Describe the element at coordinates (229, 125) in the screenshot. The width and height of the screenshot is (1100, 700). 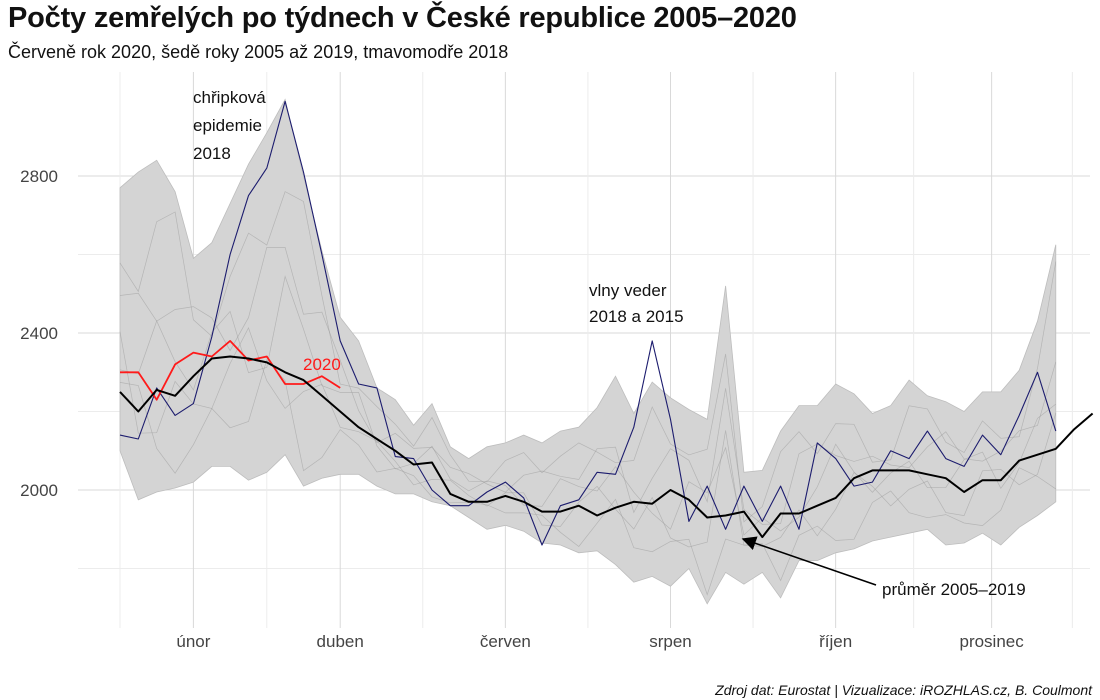
I see `annotation-flu: chřipková epidemie 2018` at that location.